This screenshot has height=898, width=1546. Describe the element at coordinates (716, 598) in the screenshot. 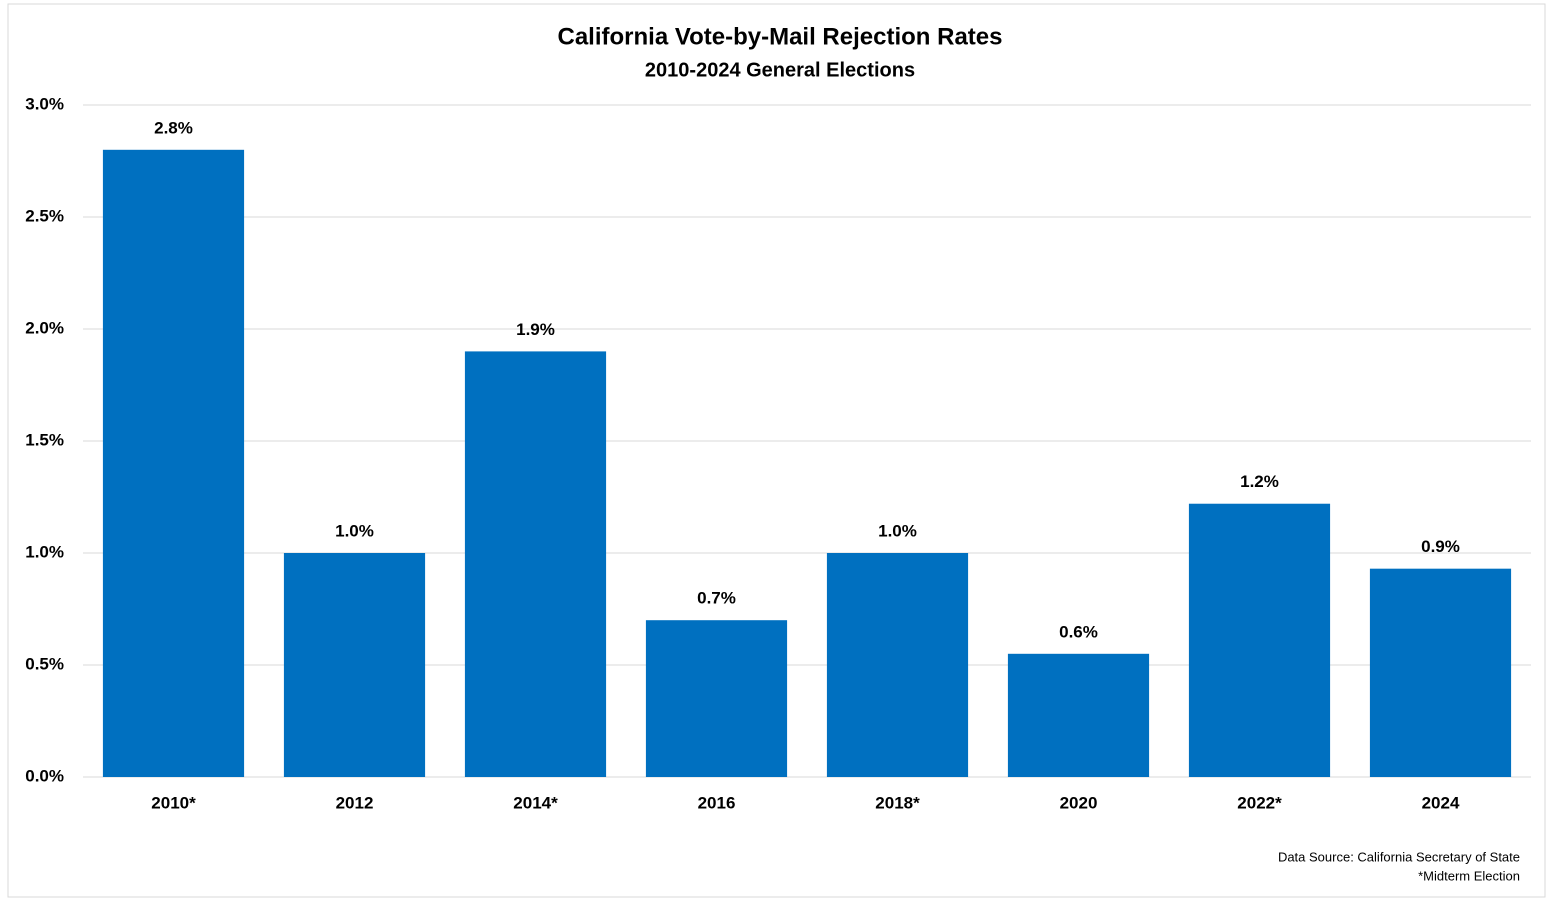

I see `data-label: 0.7%` at that location.